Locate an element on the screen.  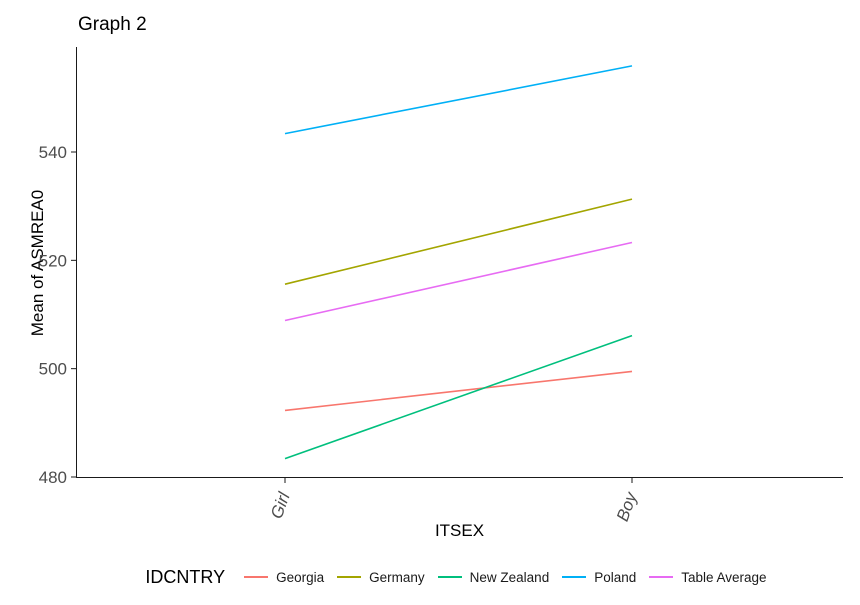
legend-item-label: New Zealand is located at coordinates (509, 577).